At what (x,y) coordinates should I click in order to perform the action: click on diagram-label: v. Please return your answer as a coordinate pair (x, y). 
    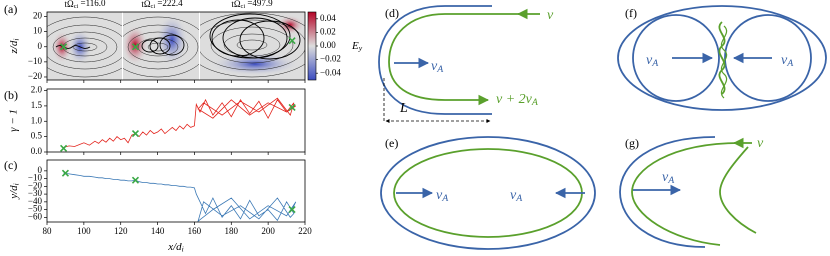
    Looking at the image, I should click on (760, 143).